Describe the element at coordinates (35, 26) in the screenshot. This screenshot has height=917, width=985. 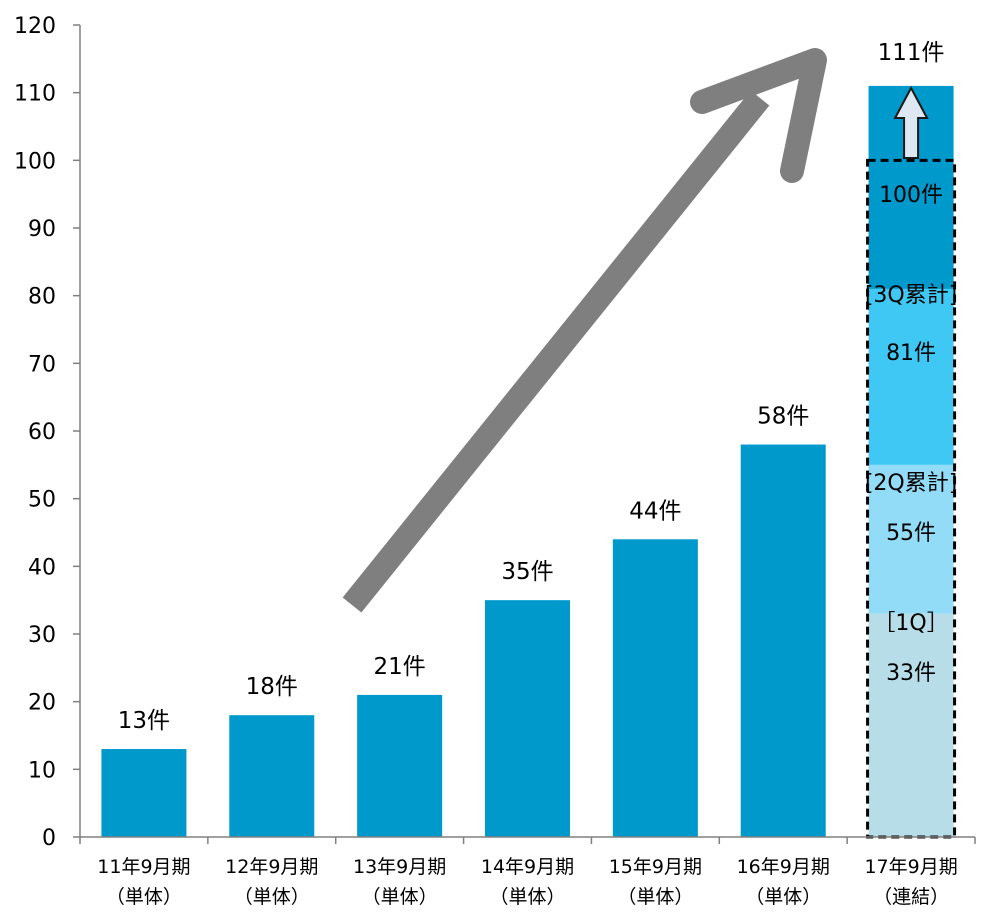
I see `y-tick-label: 120` at that location.